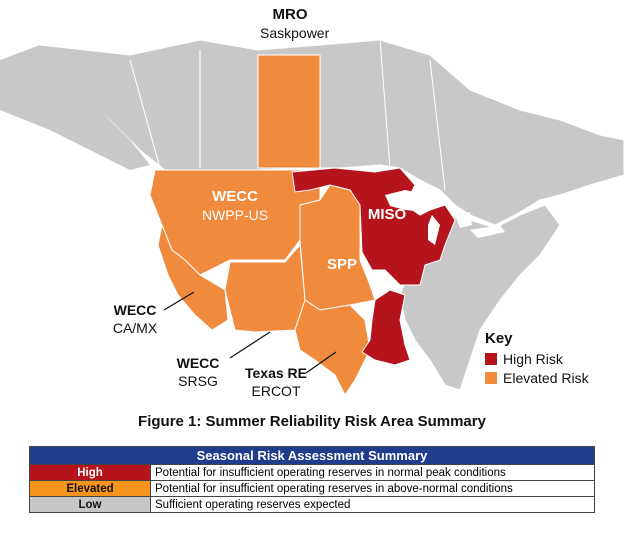  Describe the element at coordinates (387, 214) in the screenshot. I see `label-miso: MISO` at that location.